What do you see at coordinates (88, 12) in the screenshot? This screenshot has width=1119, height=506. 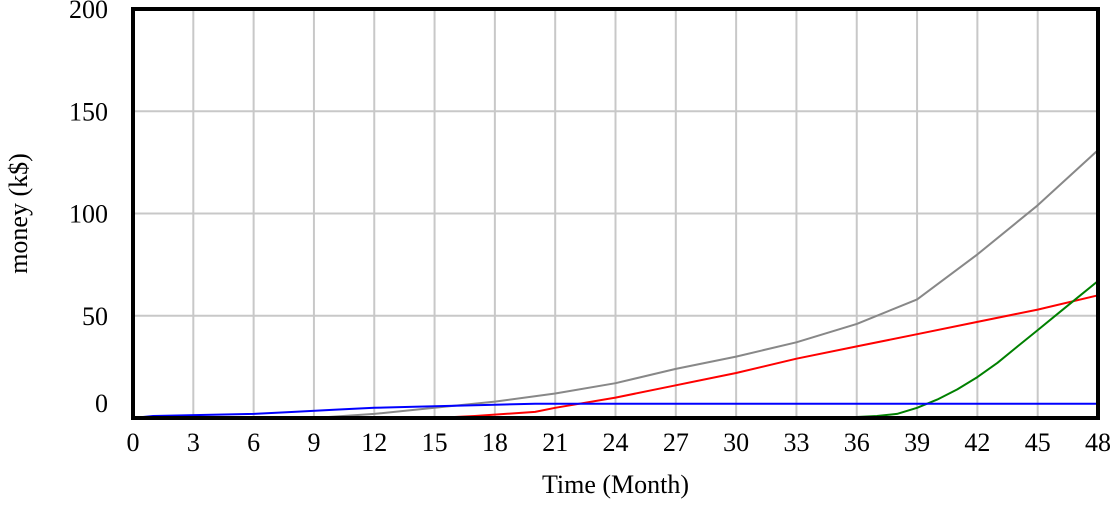 I see `y-tick-label: 200` at bounding box center [88, 12].